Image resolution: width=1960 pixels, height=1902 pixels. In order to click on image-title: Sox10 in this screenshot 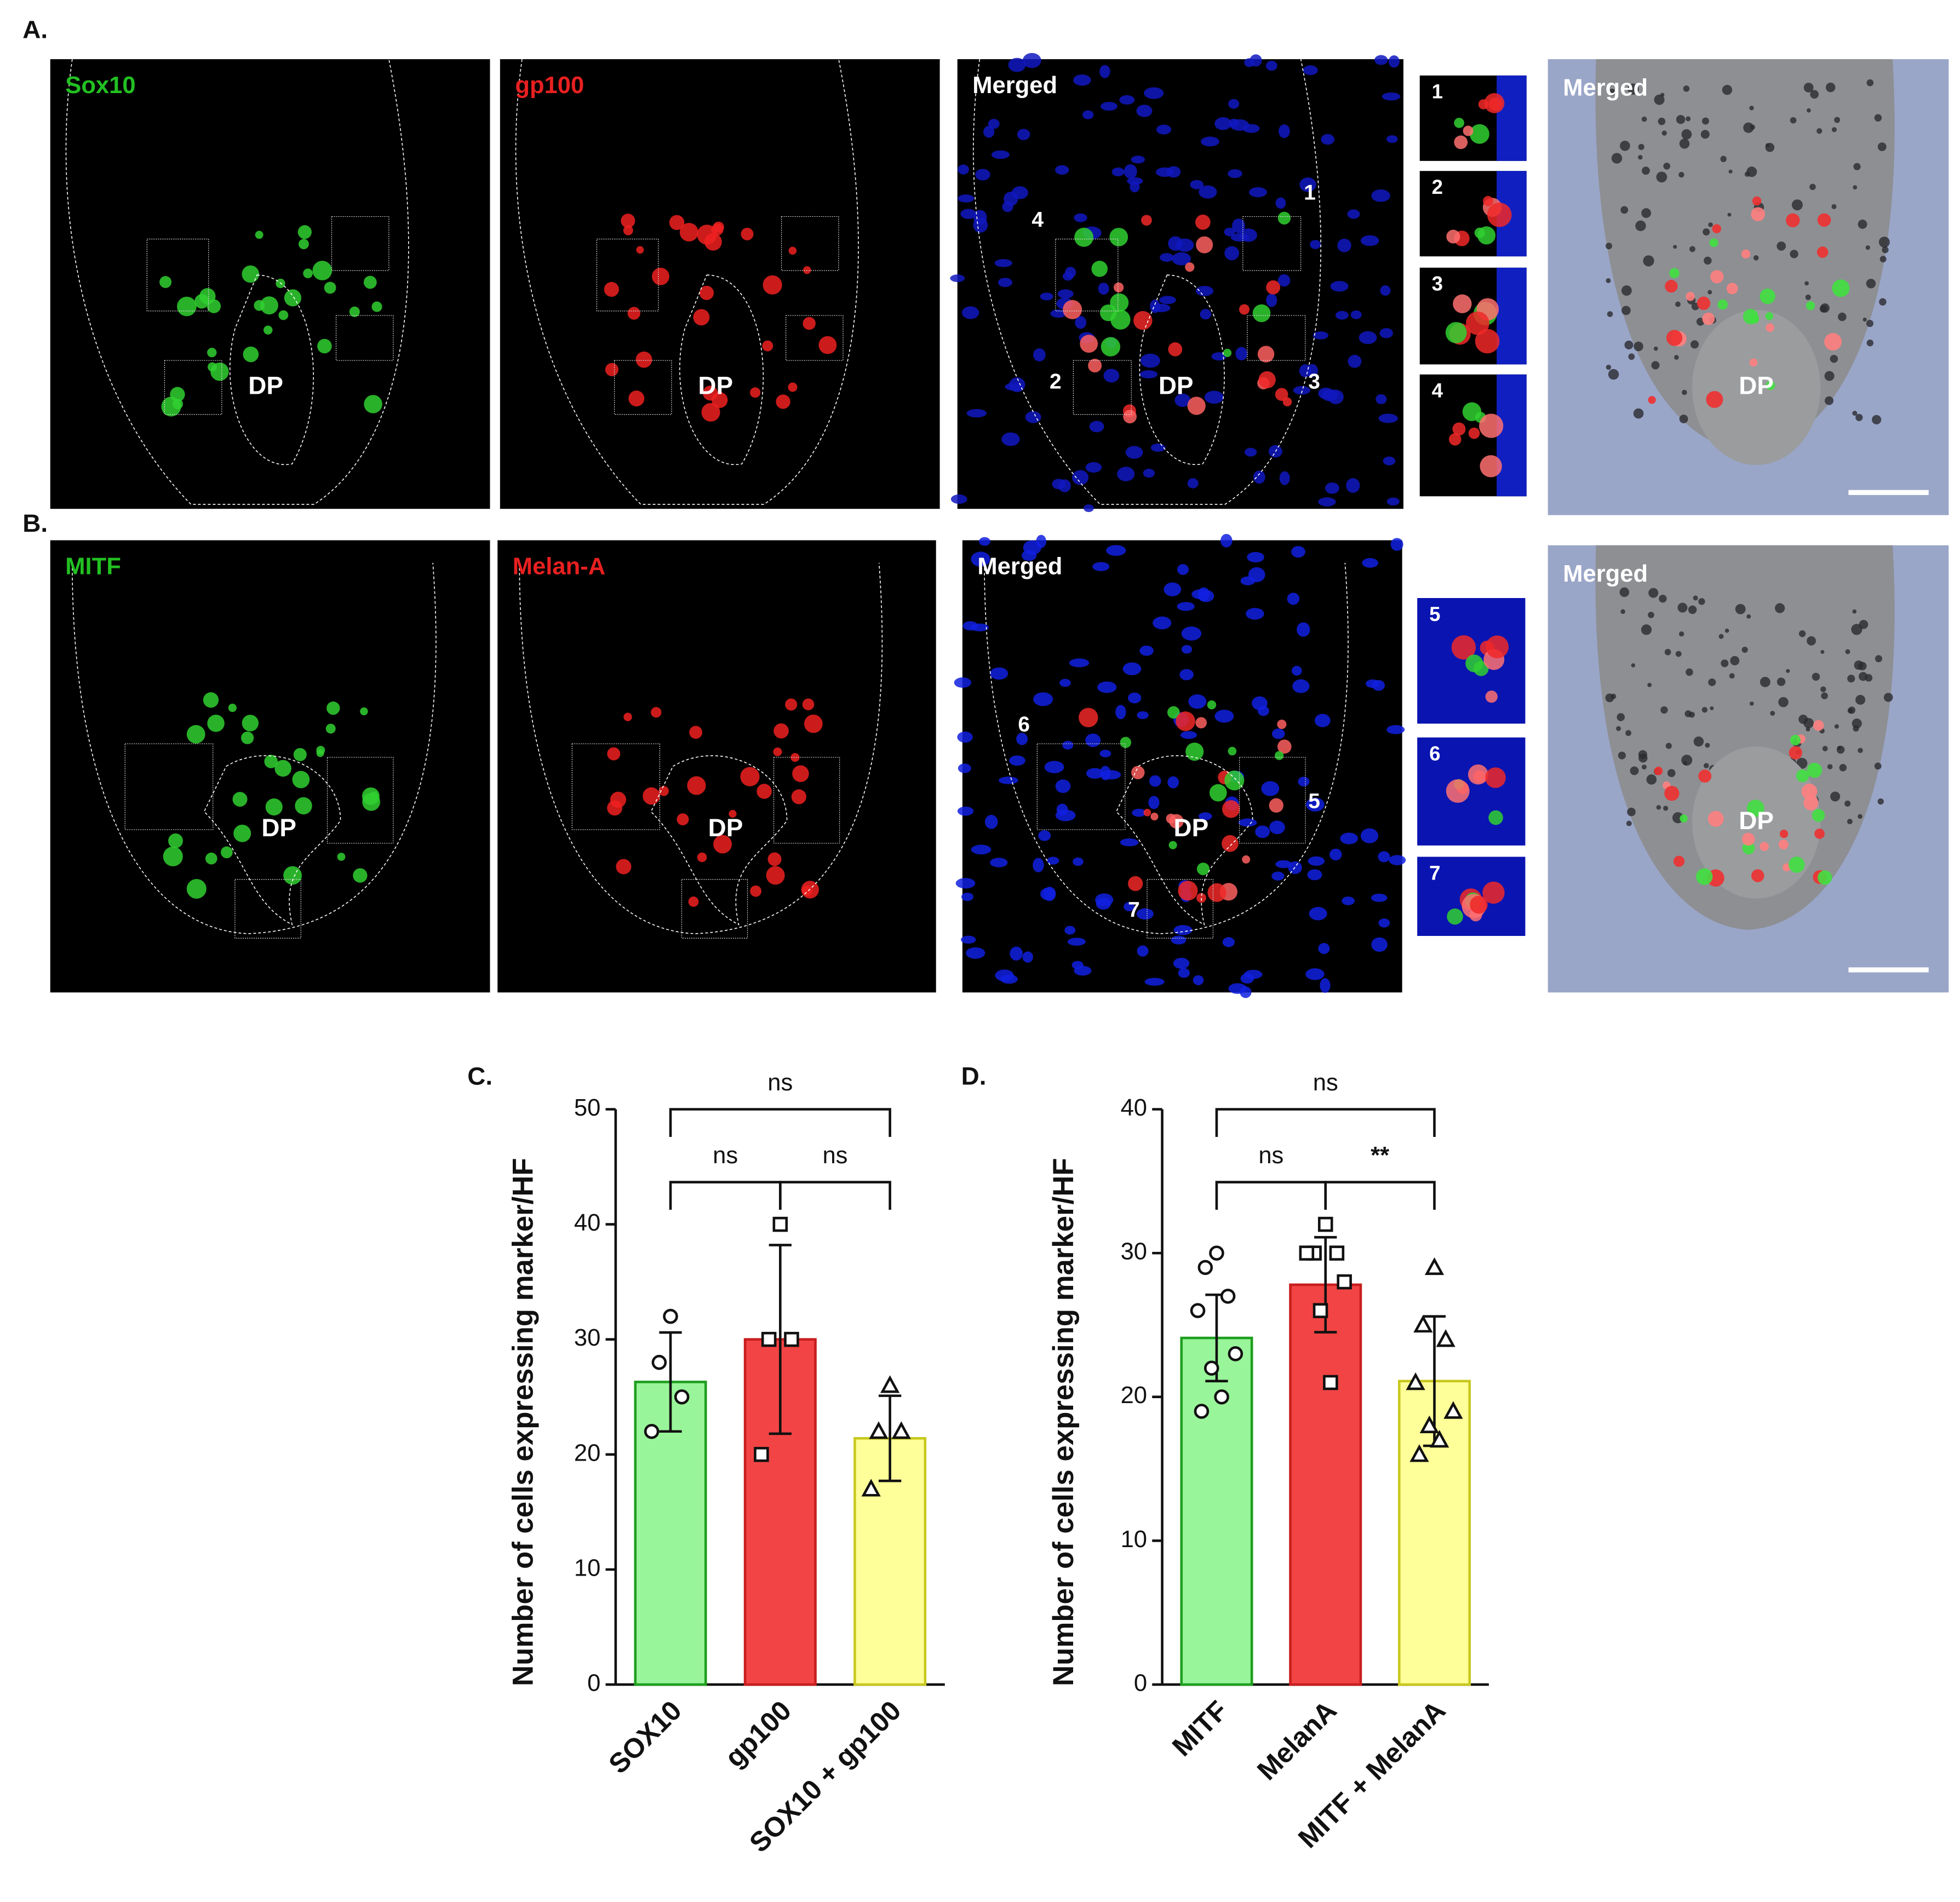, I will do `click(100, 85)`.